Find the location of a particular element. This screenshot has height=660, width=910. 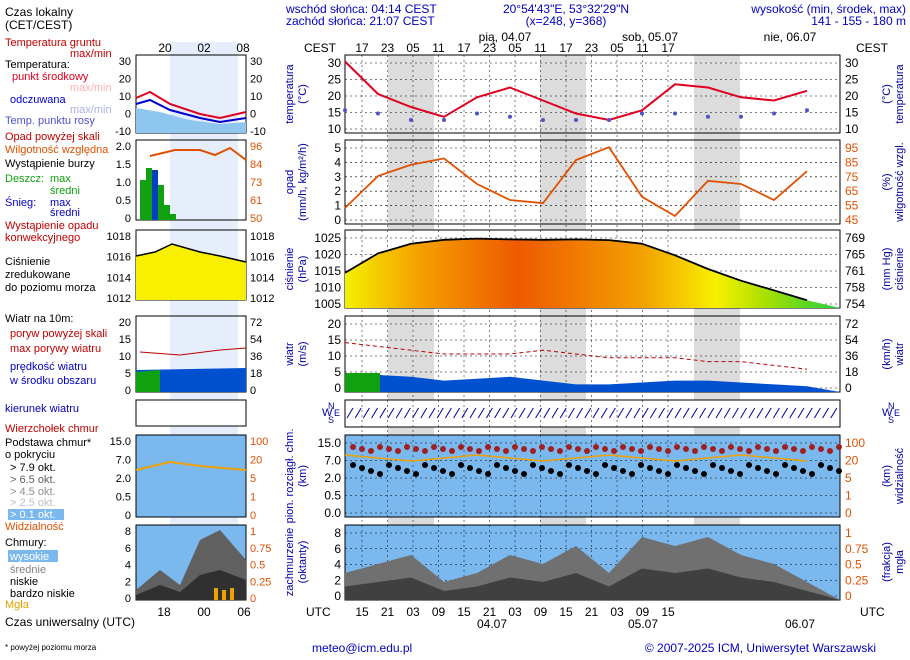

footer-email: meteo@icm.edu.pl is located at coordinates (362, 648).